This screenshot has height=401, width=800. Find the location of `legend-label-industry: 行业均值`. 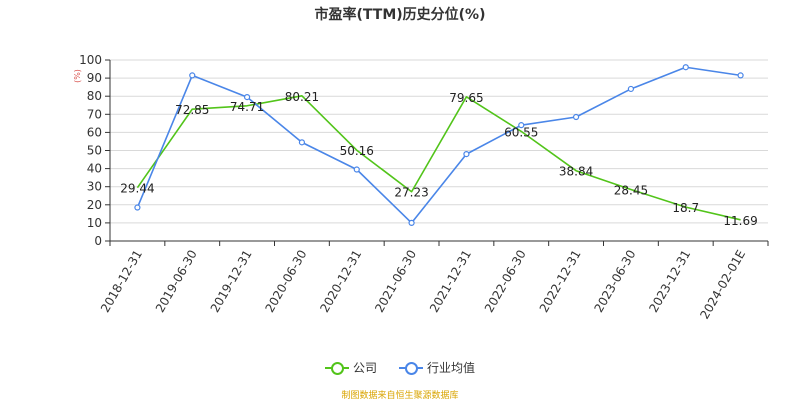

legend-label-industry: 行业均值 is located at coordinates (451, 368).